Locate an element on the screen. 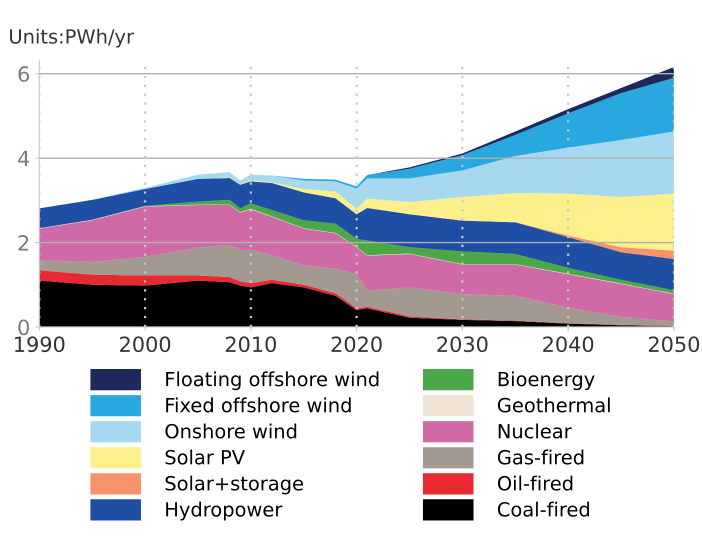  y-tick-label: 6 is located at coordinates (23, 74).